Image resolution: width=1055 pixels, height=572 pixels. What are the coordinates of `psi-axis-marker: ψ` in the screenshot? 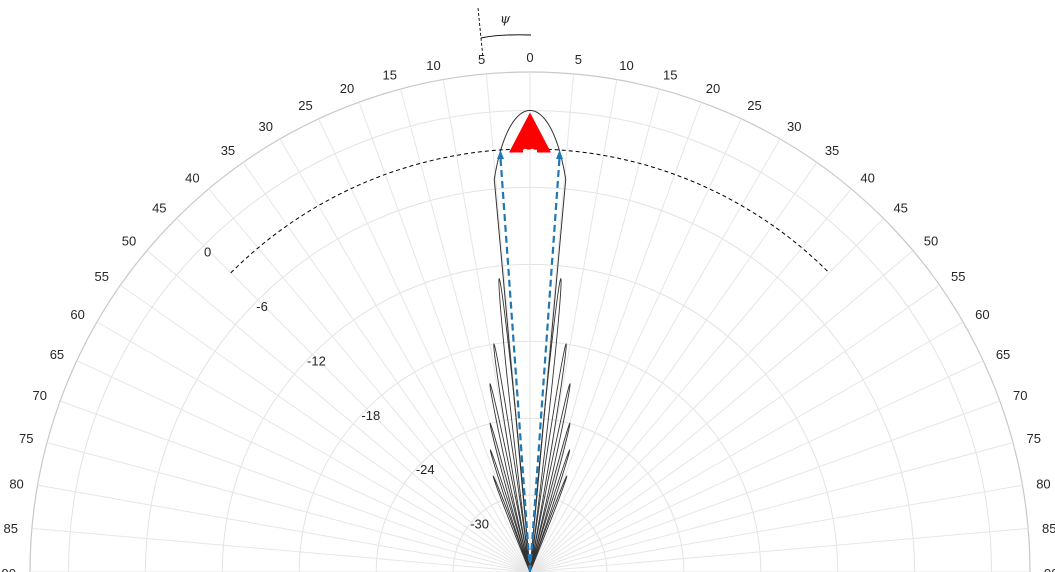 It's located at (504, 33).